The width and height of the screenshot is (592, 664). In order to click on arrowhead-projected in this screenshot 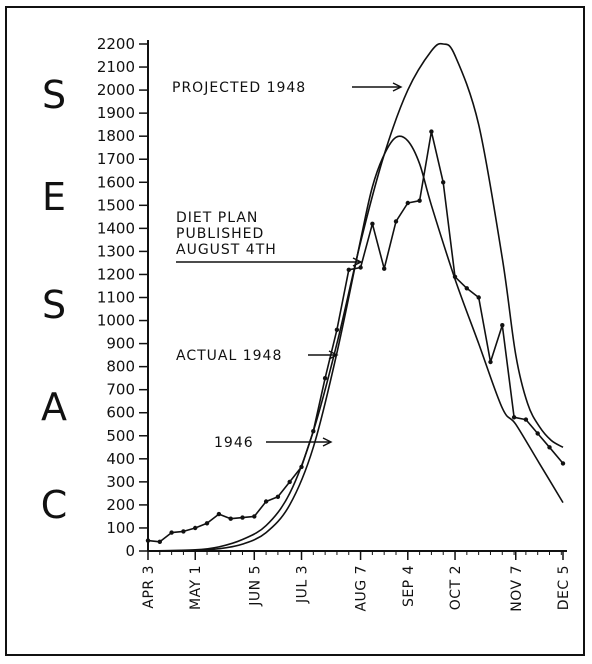, I will do `click(397, 87)`.